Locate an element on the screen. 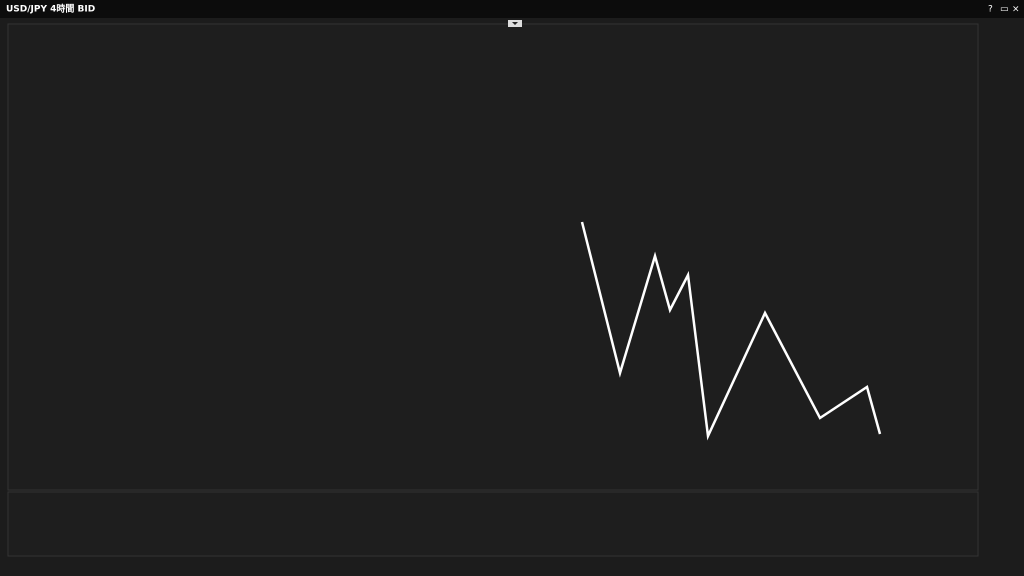 This screenshot has height=576, width=1024. zigzag-annotation is located at coordinates (731, 331).